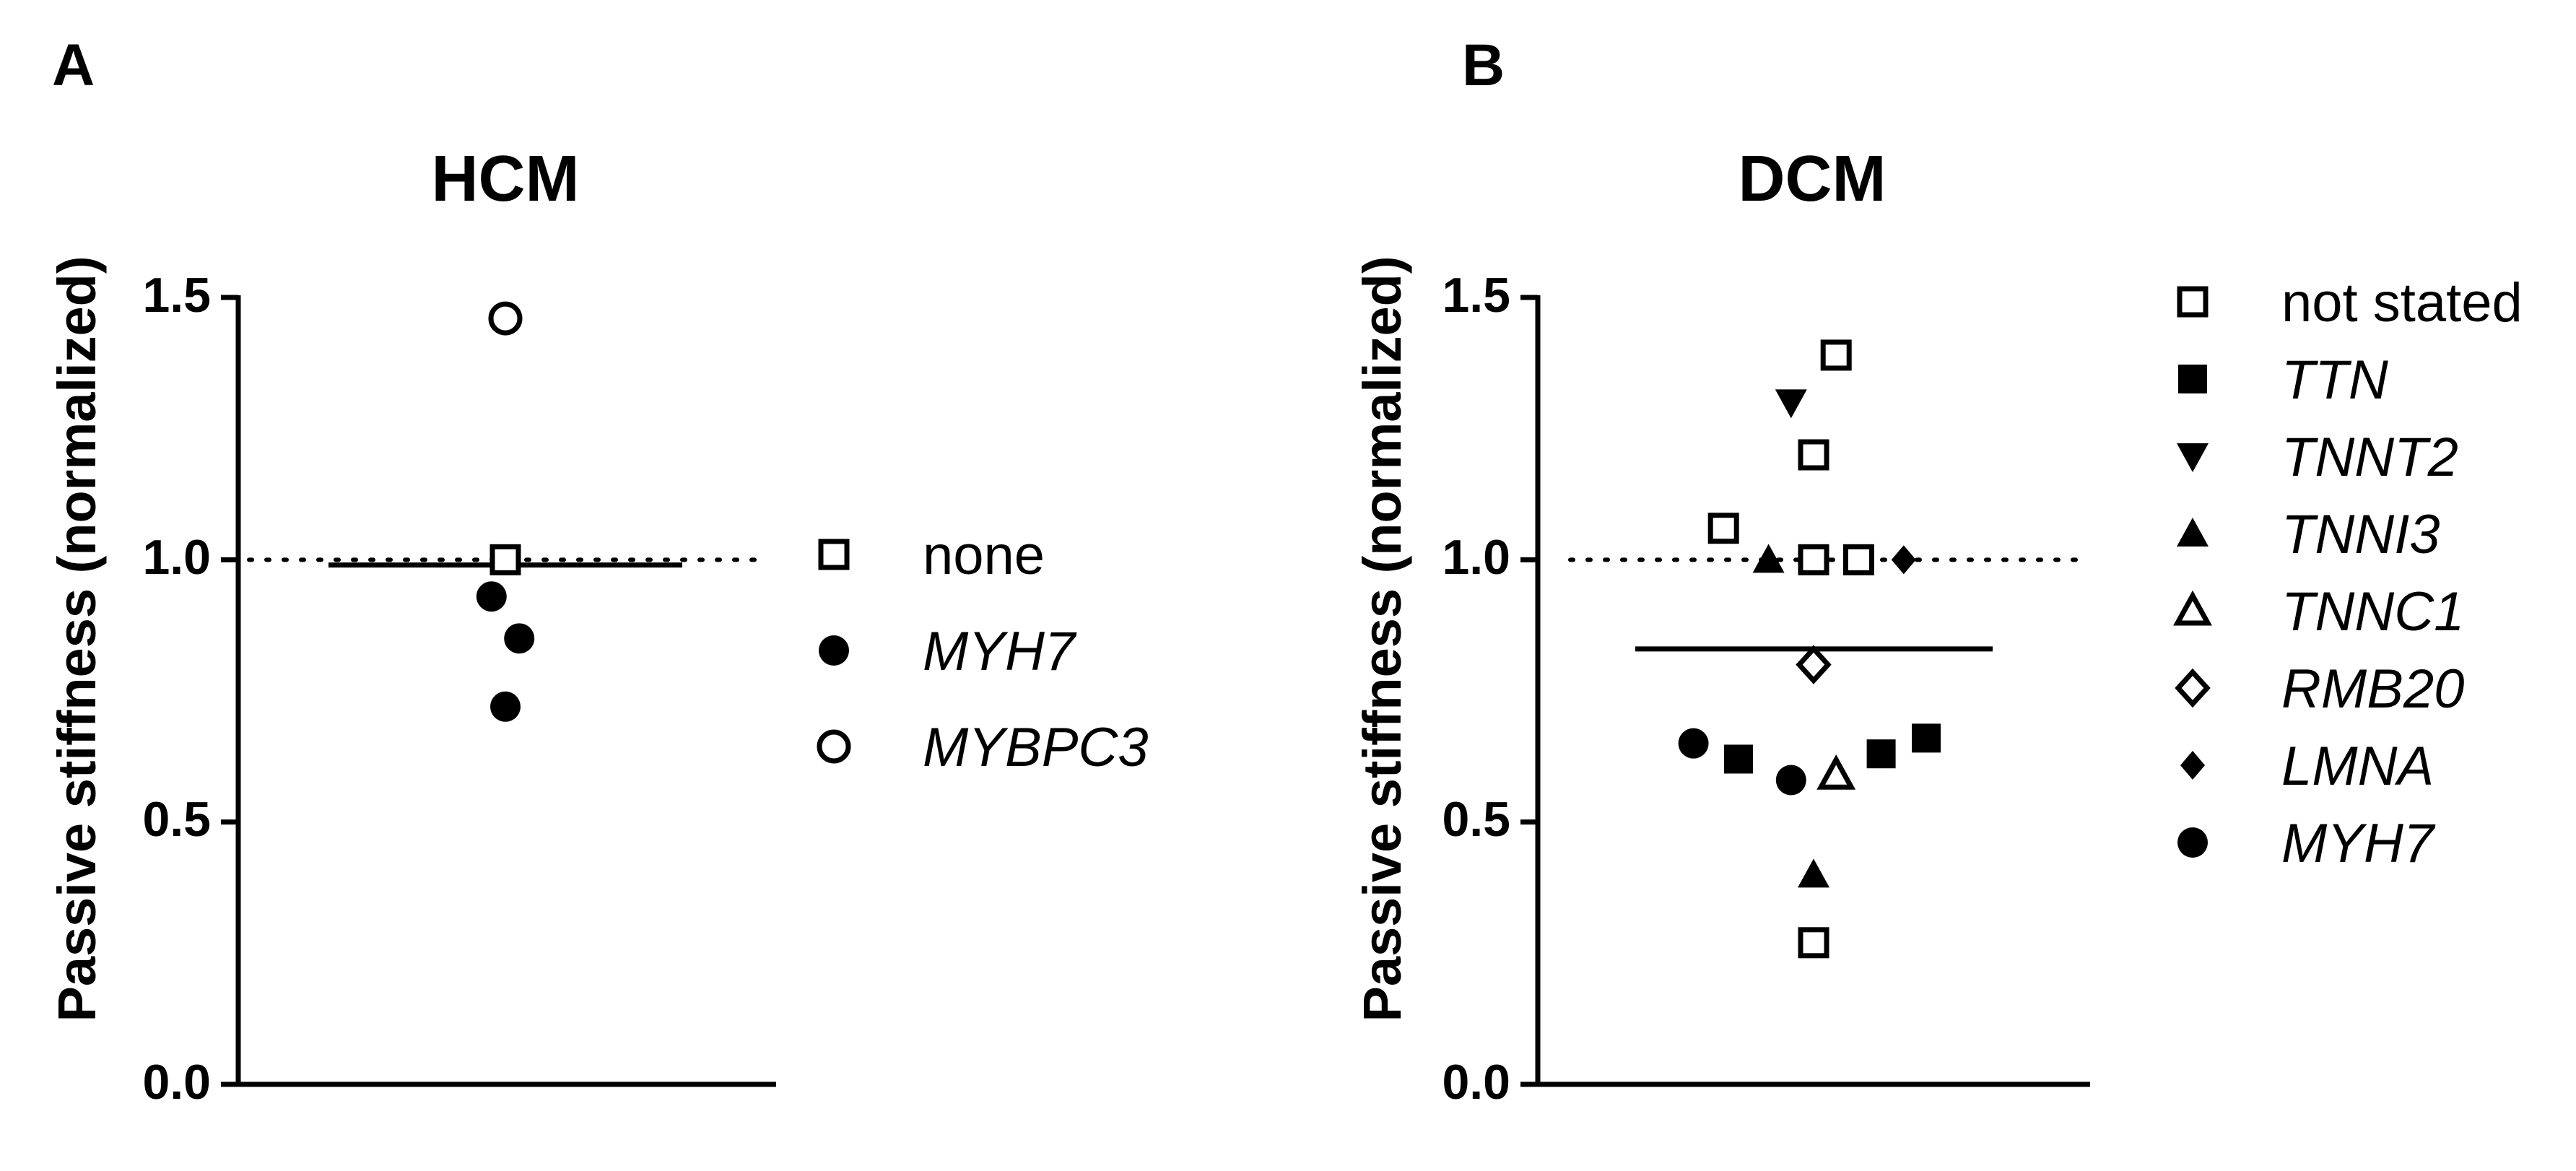 Image resolution: width=2576 pixels, height=1171 pixels. Describe the element at coordinates (1476, 1082) in the screenshot. I see `panel-b-tick-label: 0.0` at that location.